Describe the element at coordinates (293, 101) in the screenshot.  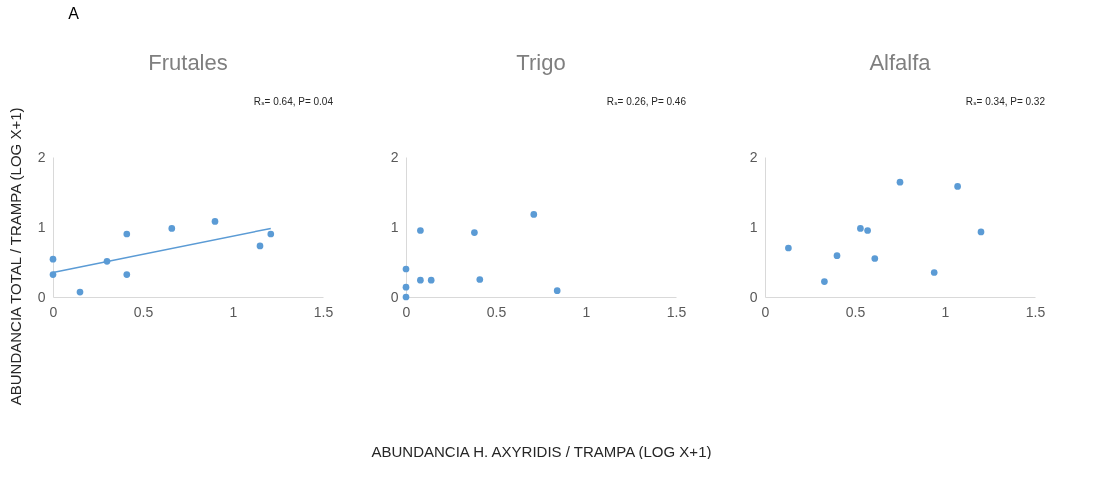
I see `text: Rₛ= 0.64, P= 0.04` at that location.